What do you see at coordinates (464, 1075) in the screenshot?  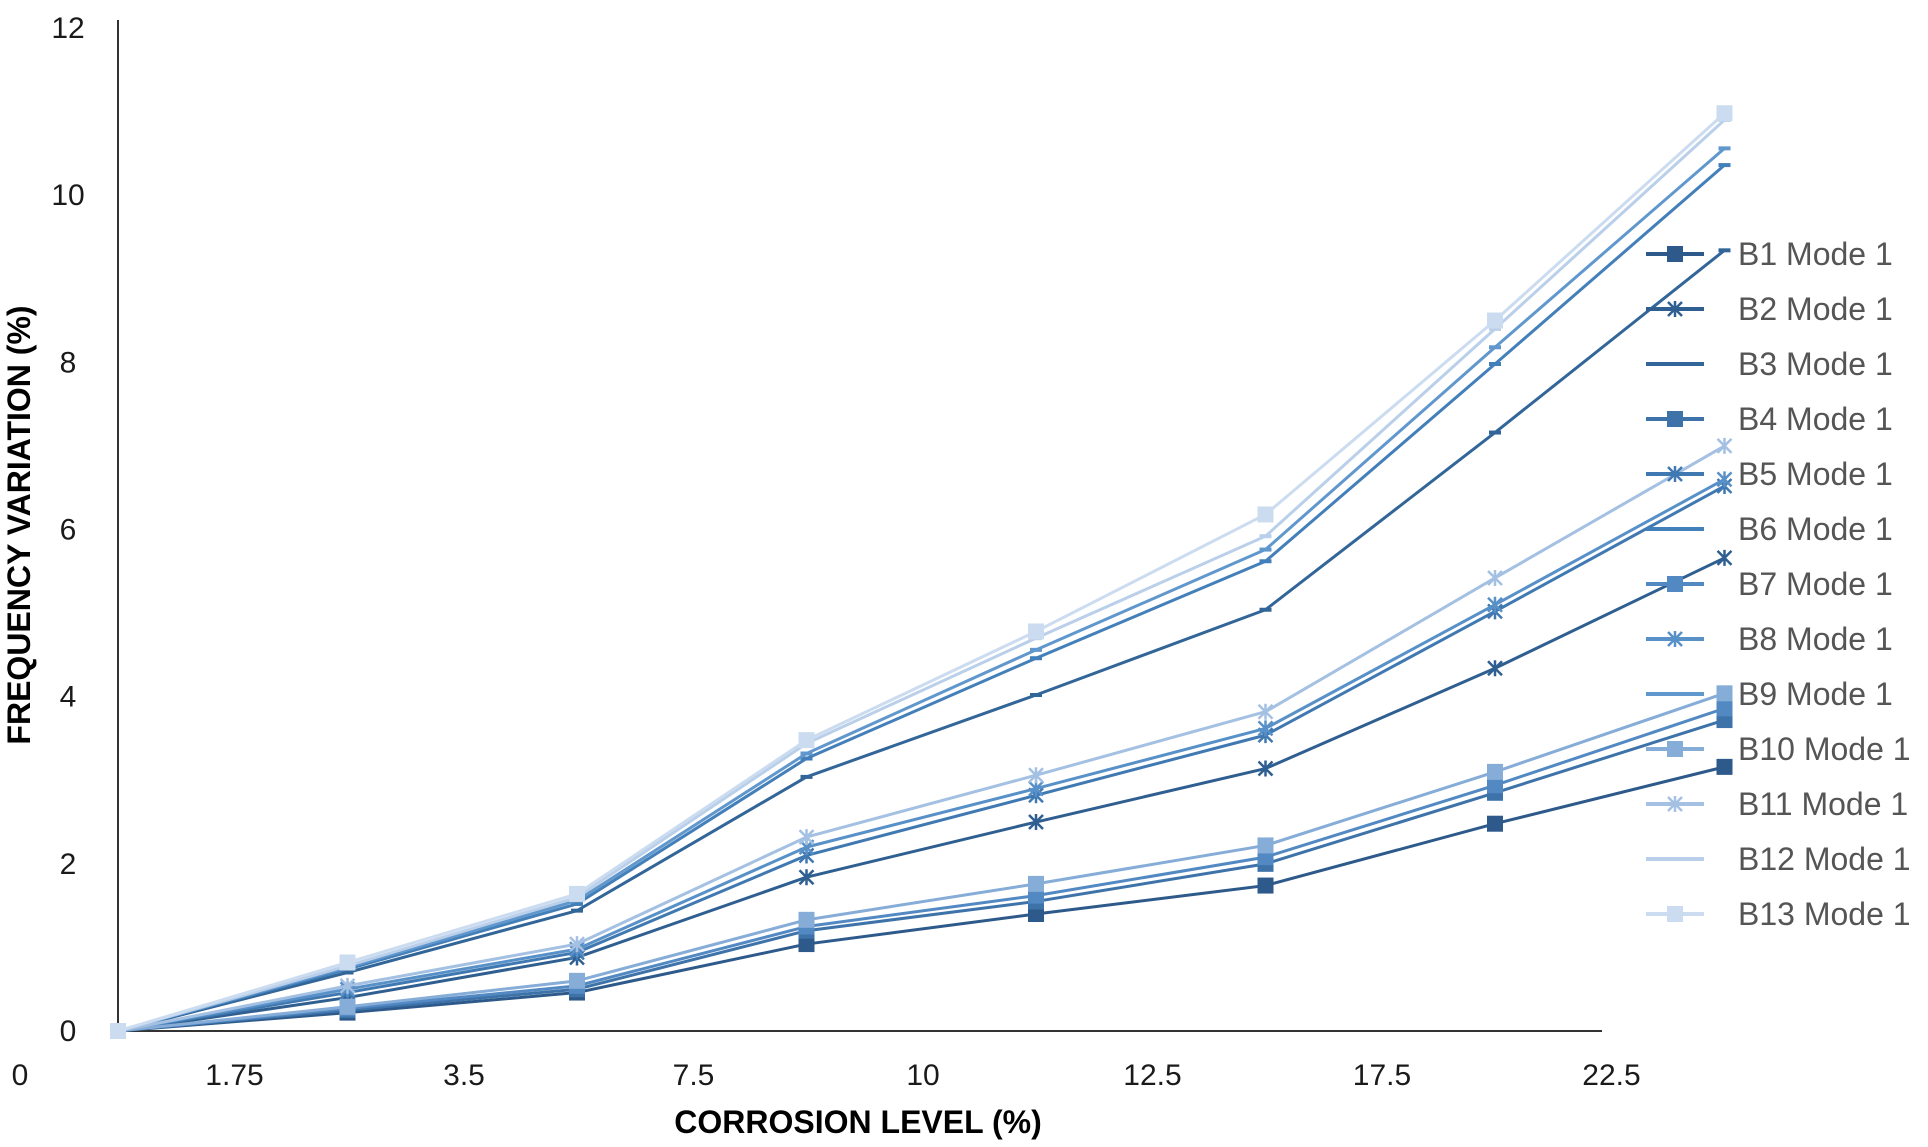 I see `x-tick-label: 3.5` at bounding box center [464, 1075].